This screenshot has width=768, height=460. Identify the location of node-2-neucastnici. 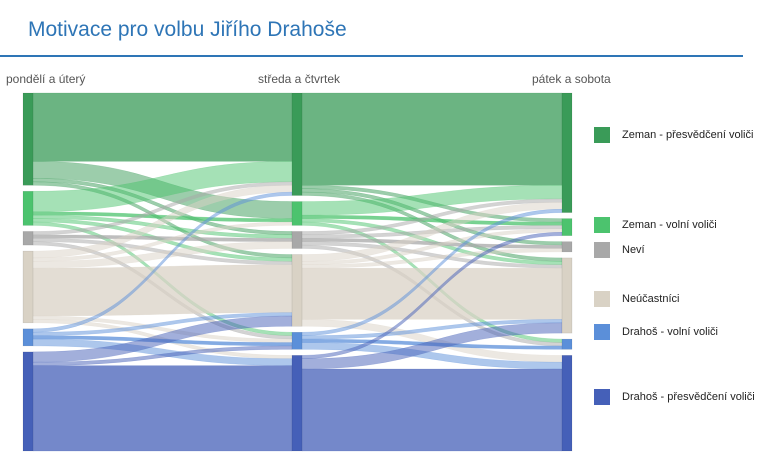
(567, 295).